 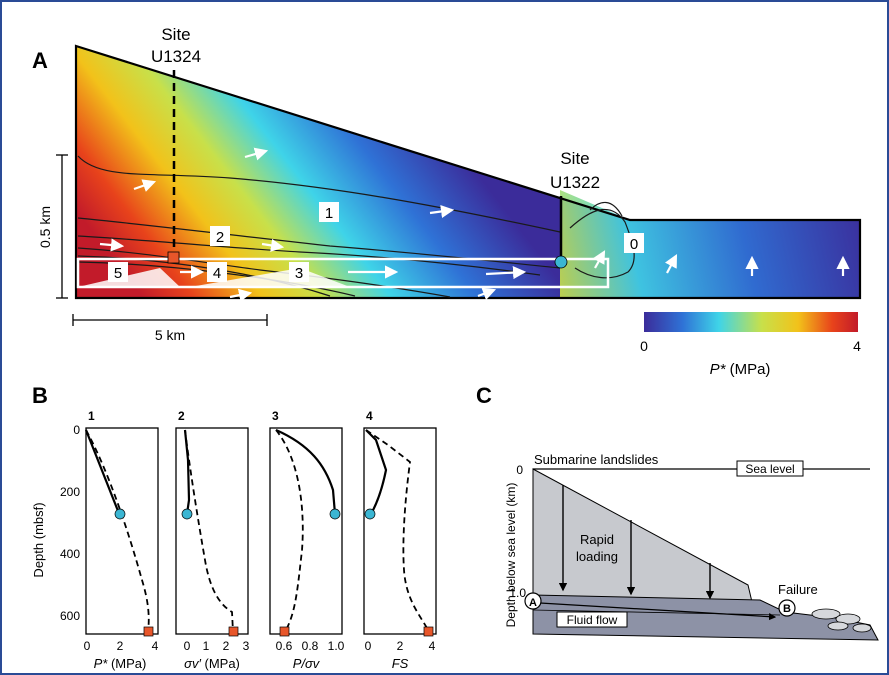 What do you see at coordinates (170, 335) in the screenshot?
I see `horizontal-scale-label: 5 km` at bounding box center [170, 335].